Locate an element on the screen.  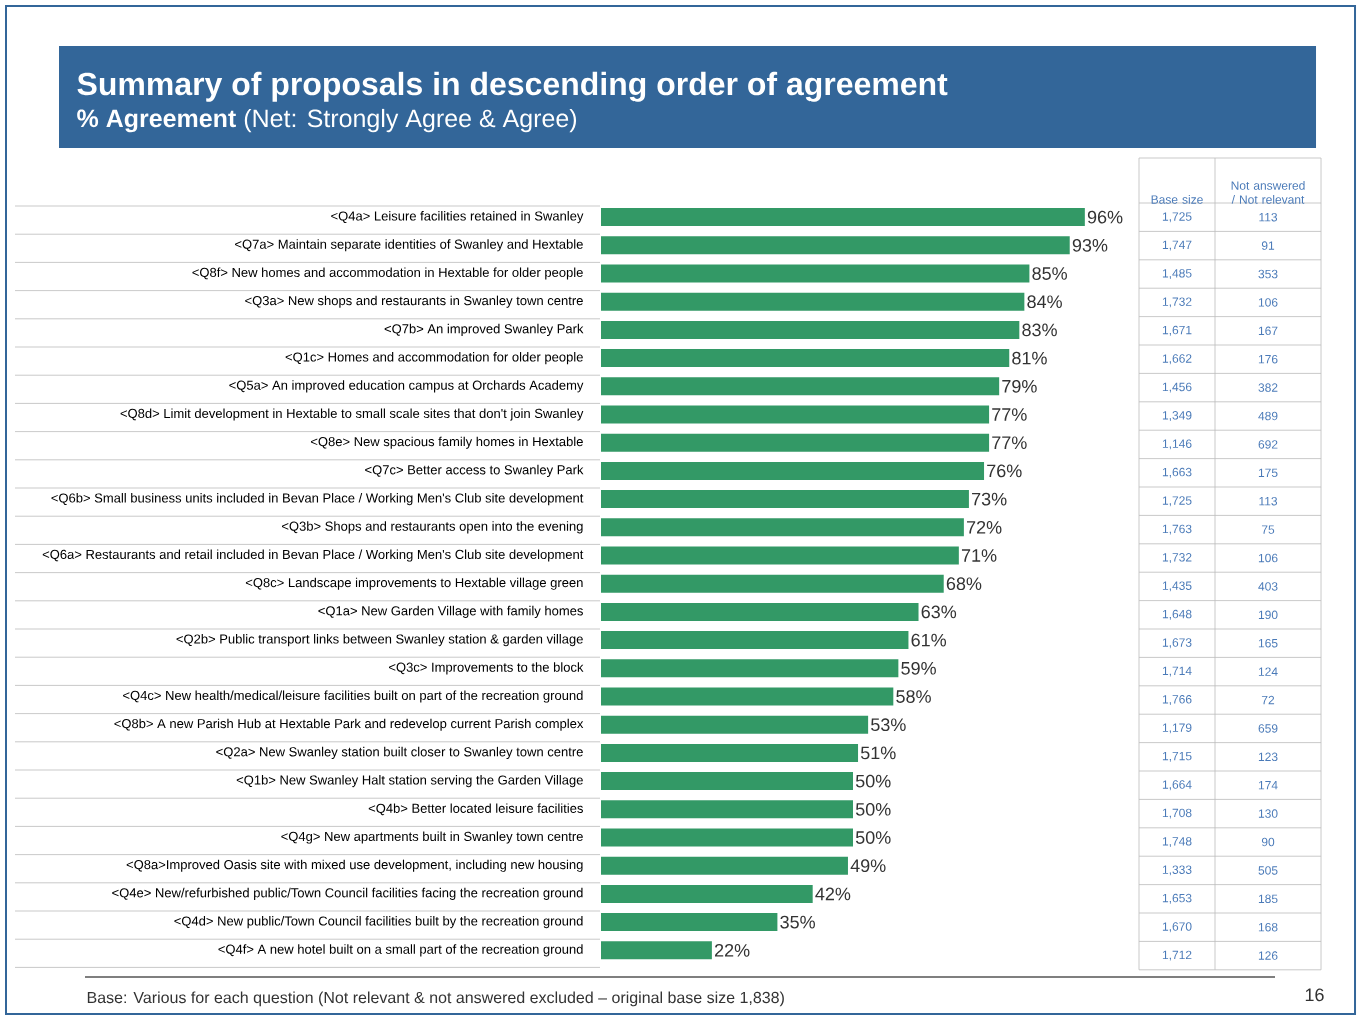
y-tick-label: <Q8d> Limit development in Hextable to small scale sites that don't join Swanley is located at coordinates (352, 414).